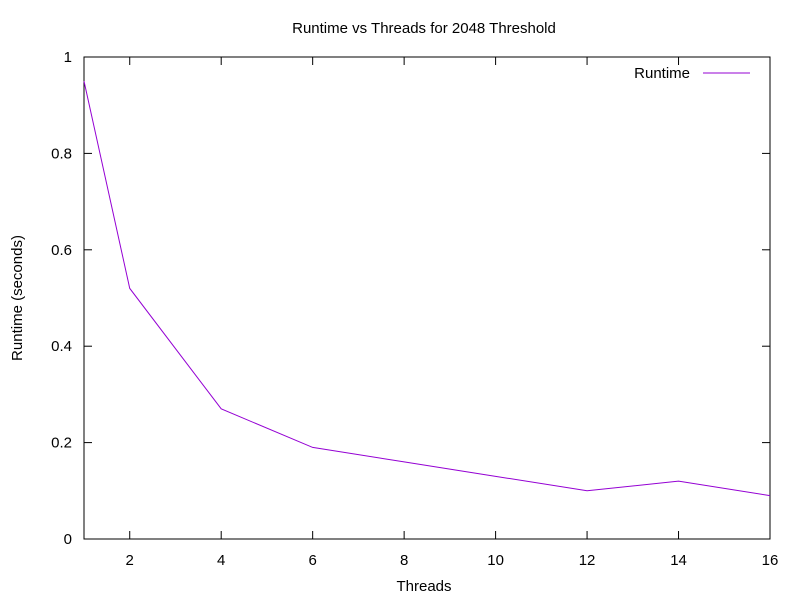  I want to click on y-tick-label: 0.6, so click(61, 250).